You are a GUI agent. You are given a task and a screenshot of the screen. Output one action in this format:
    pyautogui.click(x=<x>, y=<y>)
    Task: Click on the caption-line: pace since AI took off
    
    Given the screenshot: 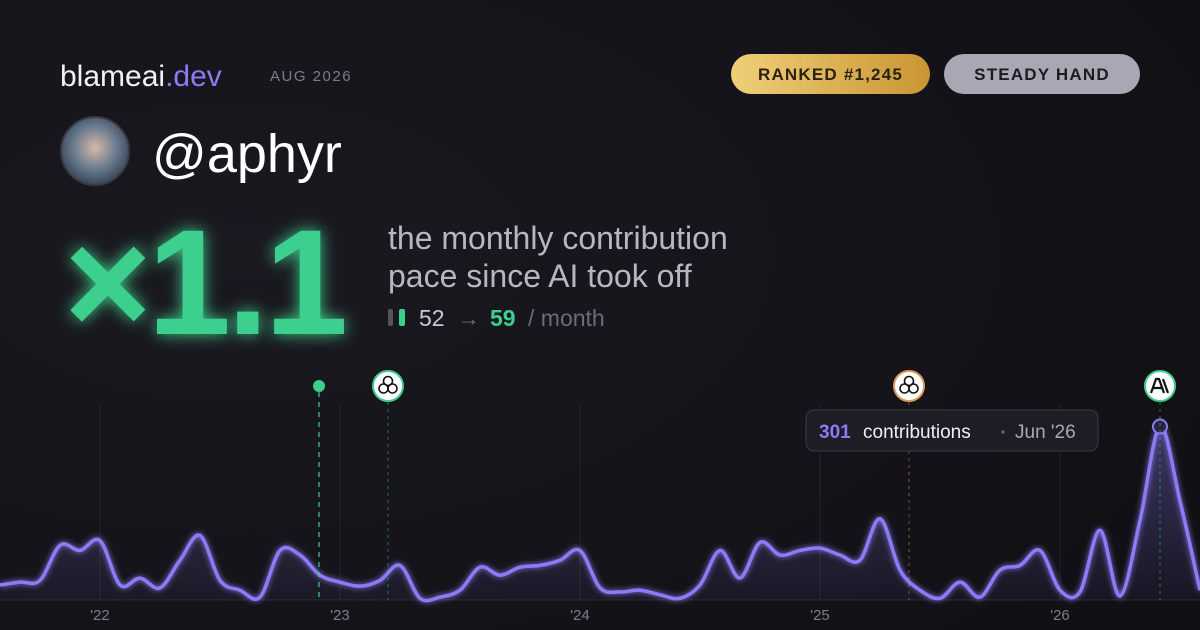 What is the action you would take?
    pyautogui.click(x=540, y=276)
    